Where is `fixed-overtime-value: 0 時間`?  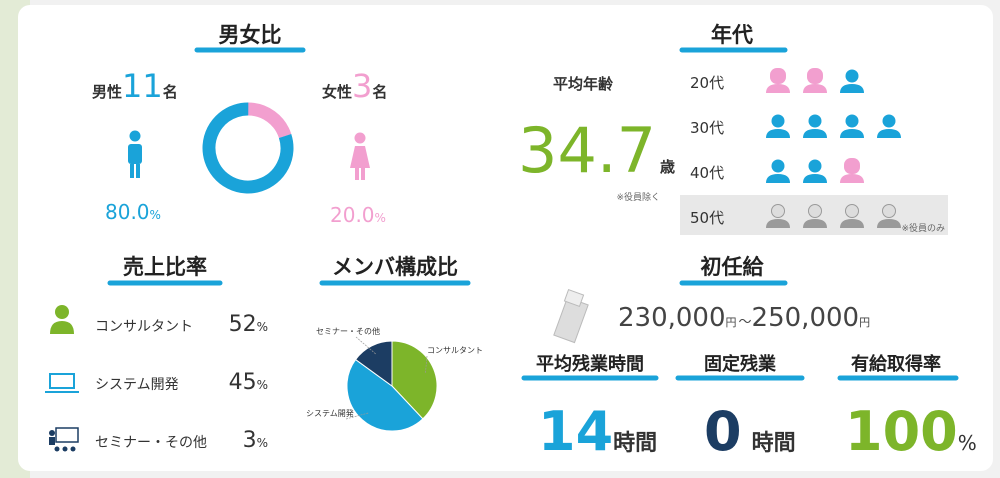 fixed-overtime-value: 0 時間 is located at coordinates (750, 431).